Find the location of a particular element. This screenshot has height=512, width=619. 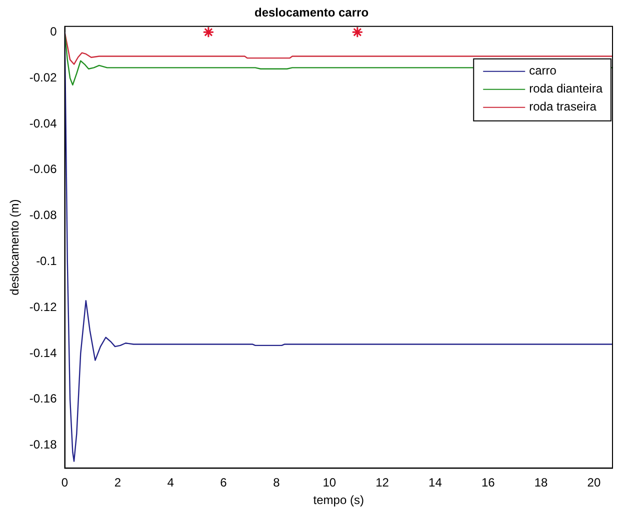

legend-label: roda dianteira is located at coordinates (566, 89).